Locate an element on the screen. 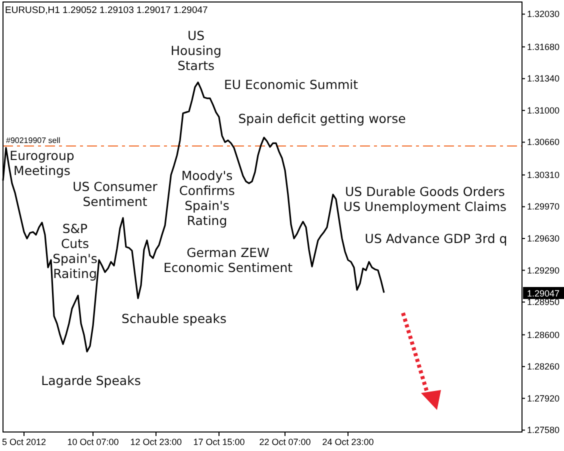 The width and height of the screenshot is (564, 451). annotation: EU Economic Summit is located at coordinates (291, 84).